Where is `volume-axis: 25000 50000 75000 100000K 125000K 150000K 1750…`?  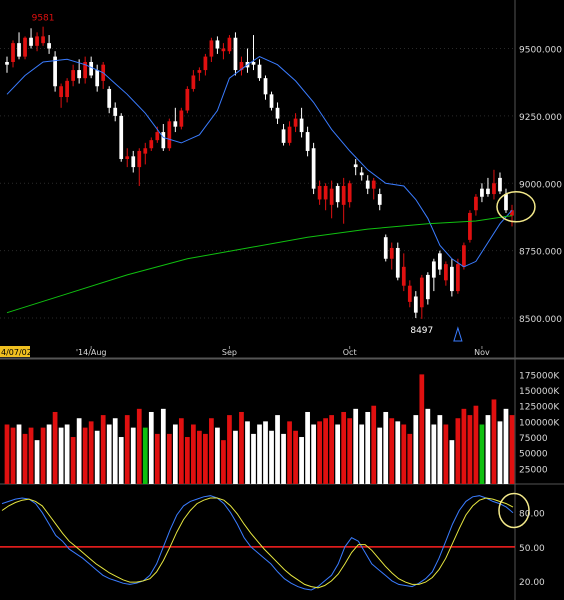 volume-axis: 25000 50000 75000 100000K 125000K 150000K 1750… is located at coordinates (539, 423).